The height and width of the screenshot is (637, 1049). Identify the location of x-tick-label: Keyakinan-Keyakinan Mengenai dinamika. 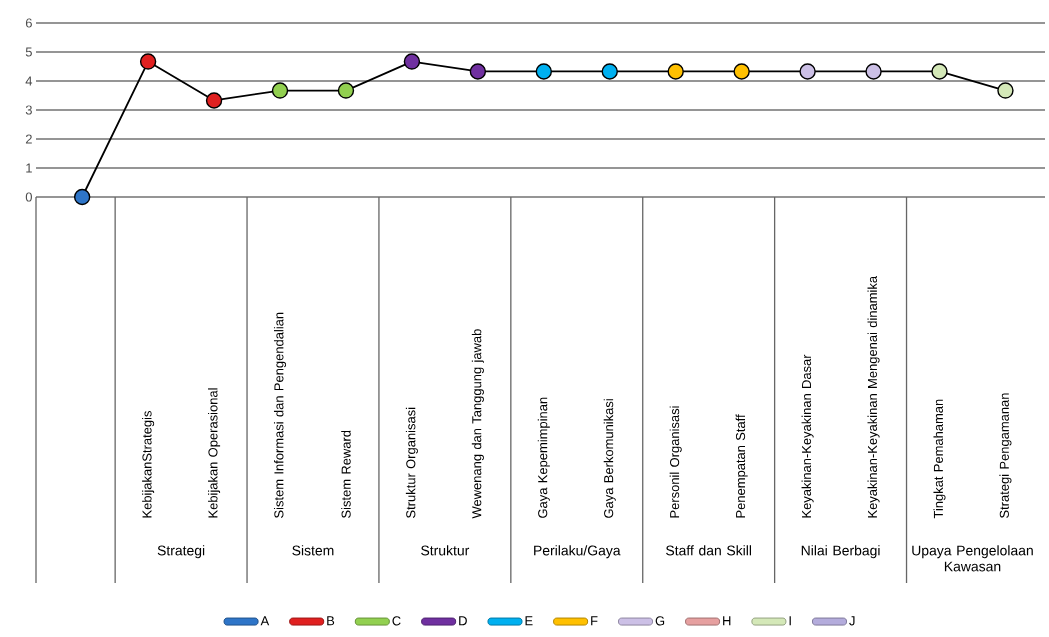
(873, 396).